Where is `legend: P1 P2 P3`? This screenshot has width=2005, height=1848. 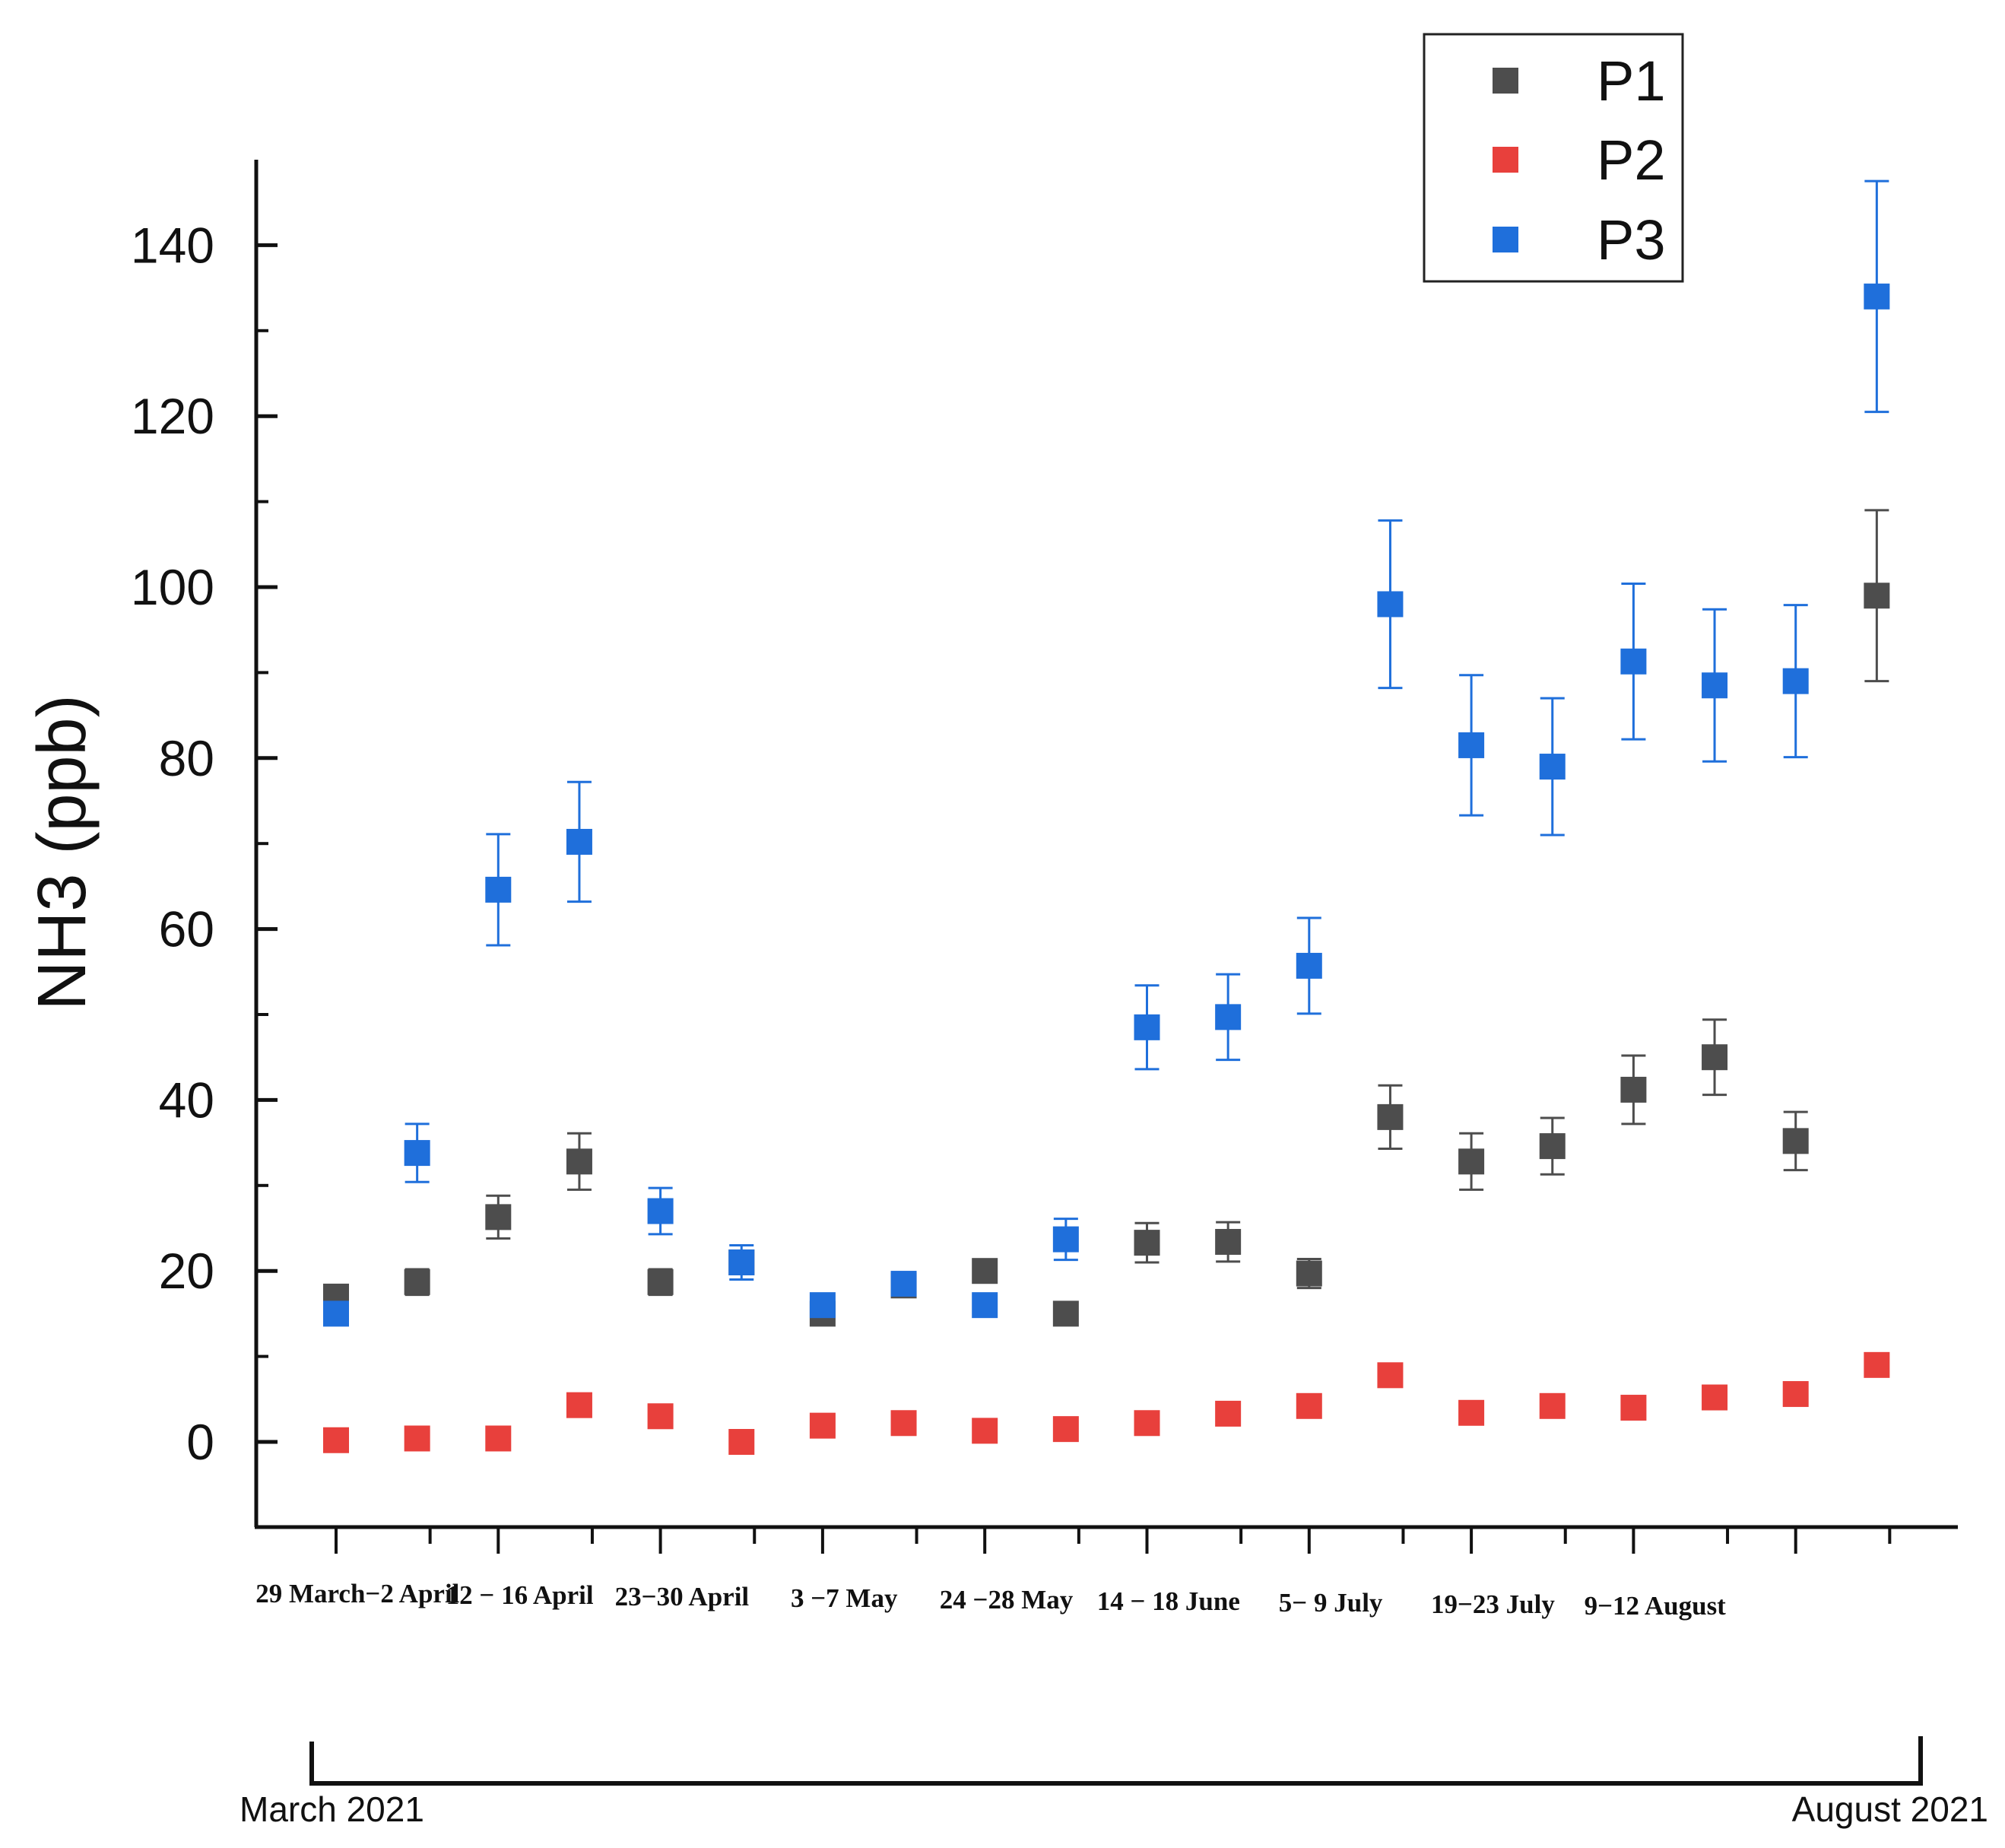 legend: P1 P2 P3 is located at coordinates (1553, 158).